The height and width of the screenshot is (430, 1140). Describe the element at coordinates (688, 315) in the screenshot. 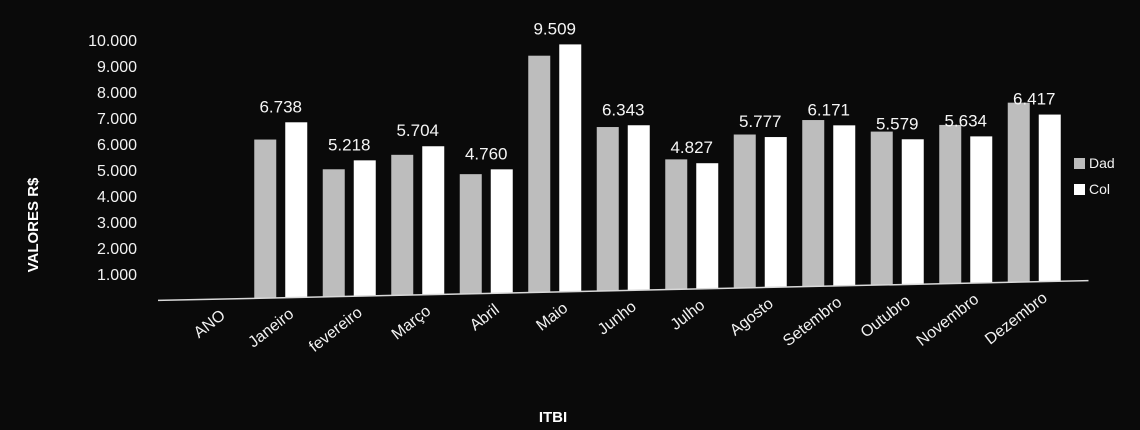

I see `x-tick-label: Julho` at that location.